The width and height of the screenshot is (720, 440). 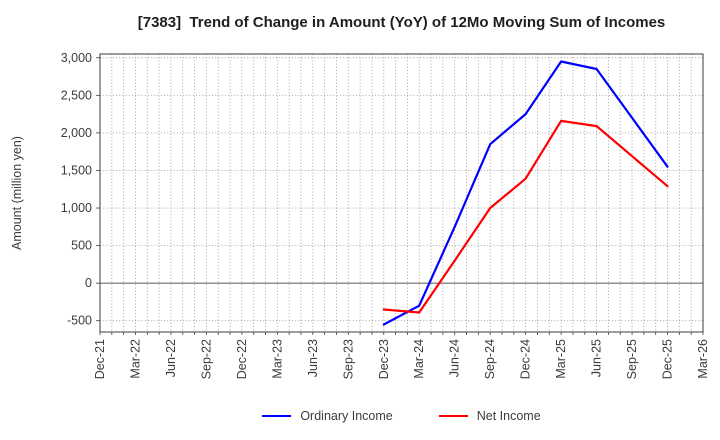 I want to click on x-tick-label: Mar-23, so click(x=277, y=359).